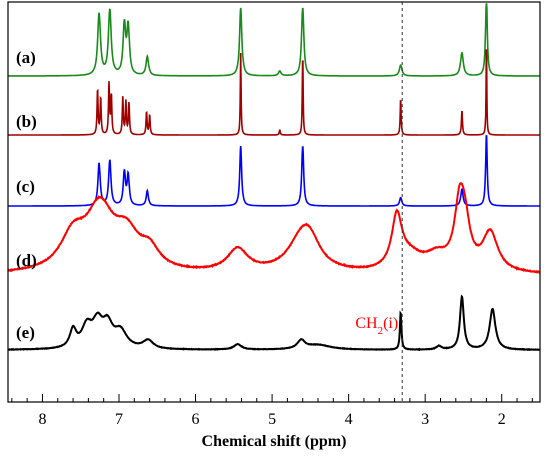 This screenshot has width=550, height=460. Describe the element at coordinates (42, 419) in the screenshot. I see `x-tick-label: 8` at that location.